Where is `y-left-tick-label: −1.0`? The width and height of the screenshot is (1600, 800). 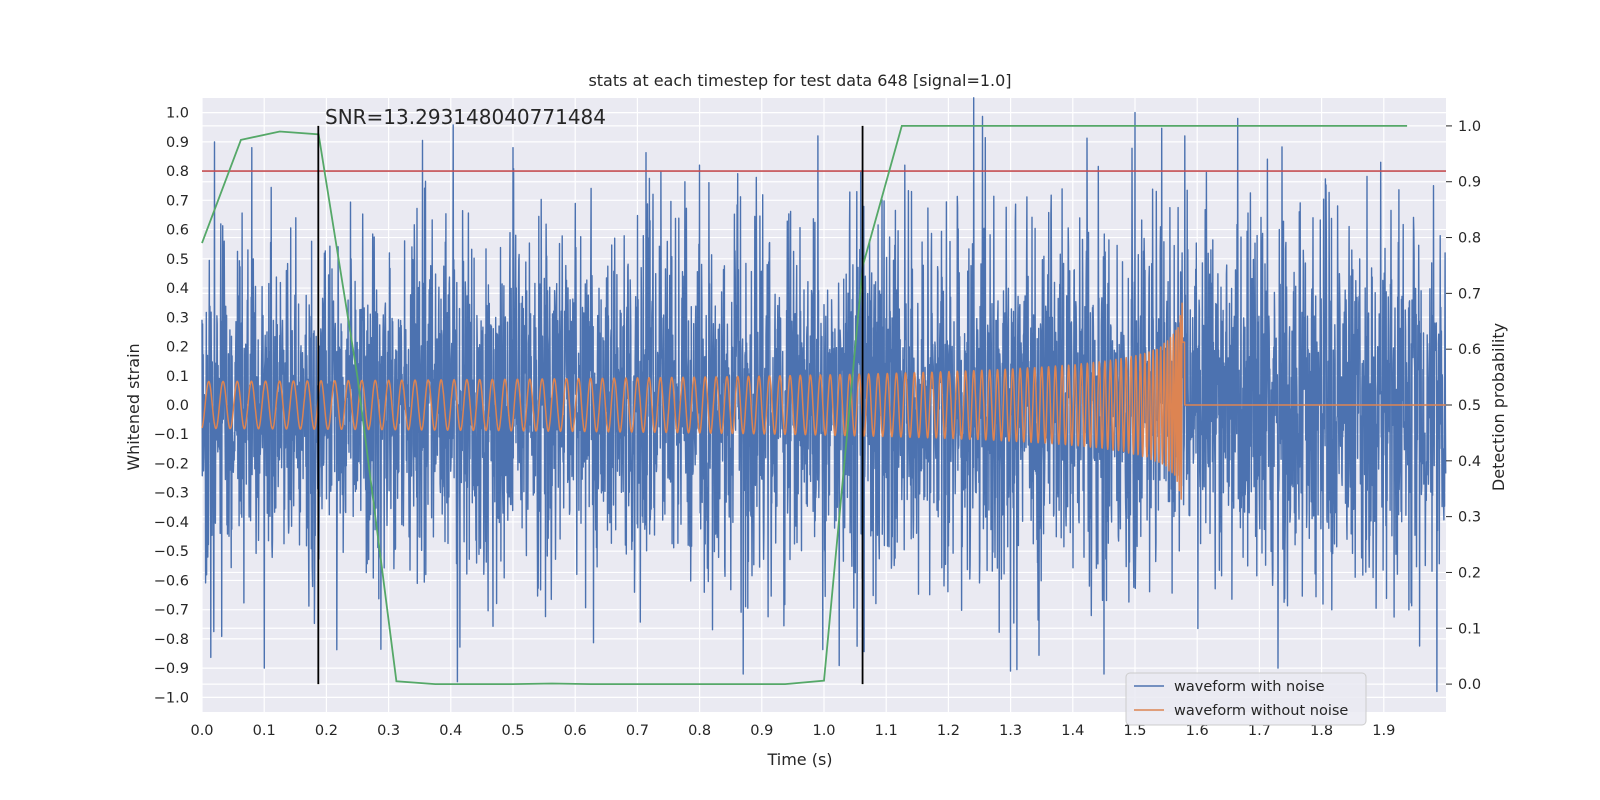
y-left-tick-label: −1.0 is located at coordinates (171, 698).